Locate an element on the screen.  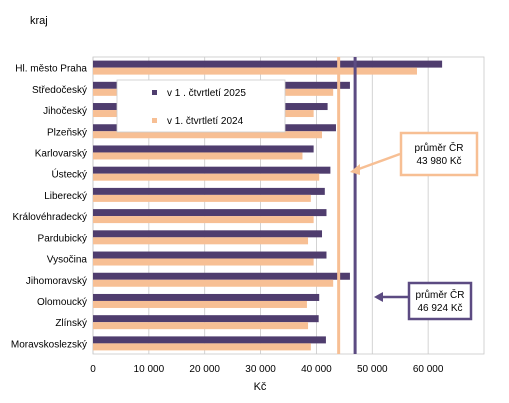
category-label: Hl. město Praha is located at coordinates (51, 69).